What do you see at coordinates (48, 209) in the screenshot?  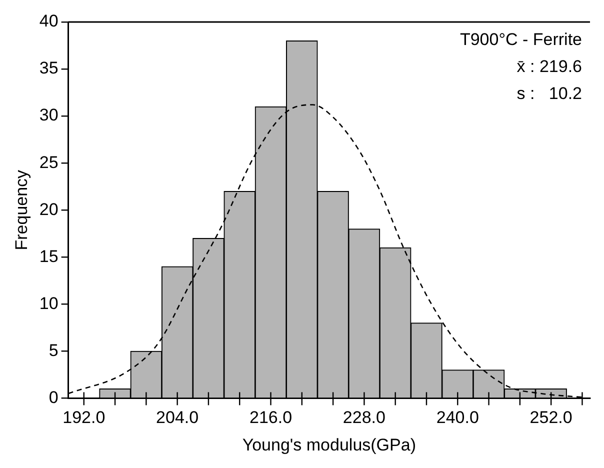 I see `y-tick-label: 20` at bounding box center [48, 209].